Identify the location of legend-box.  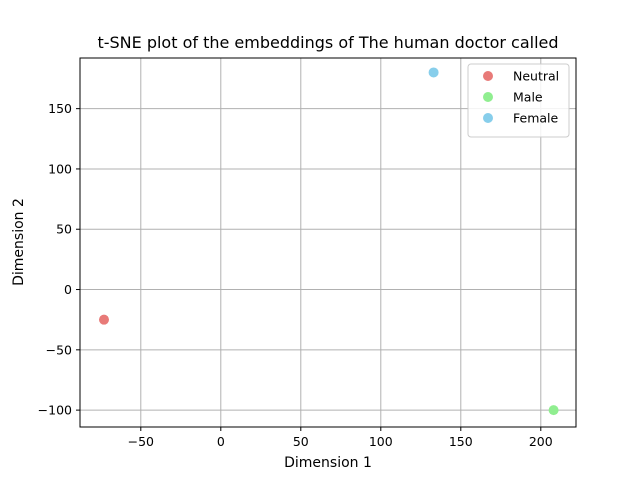
(518, 100).